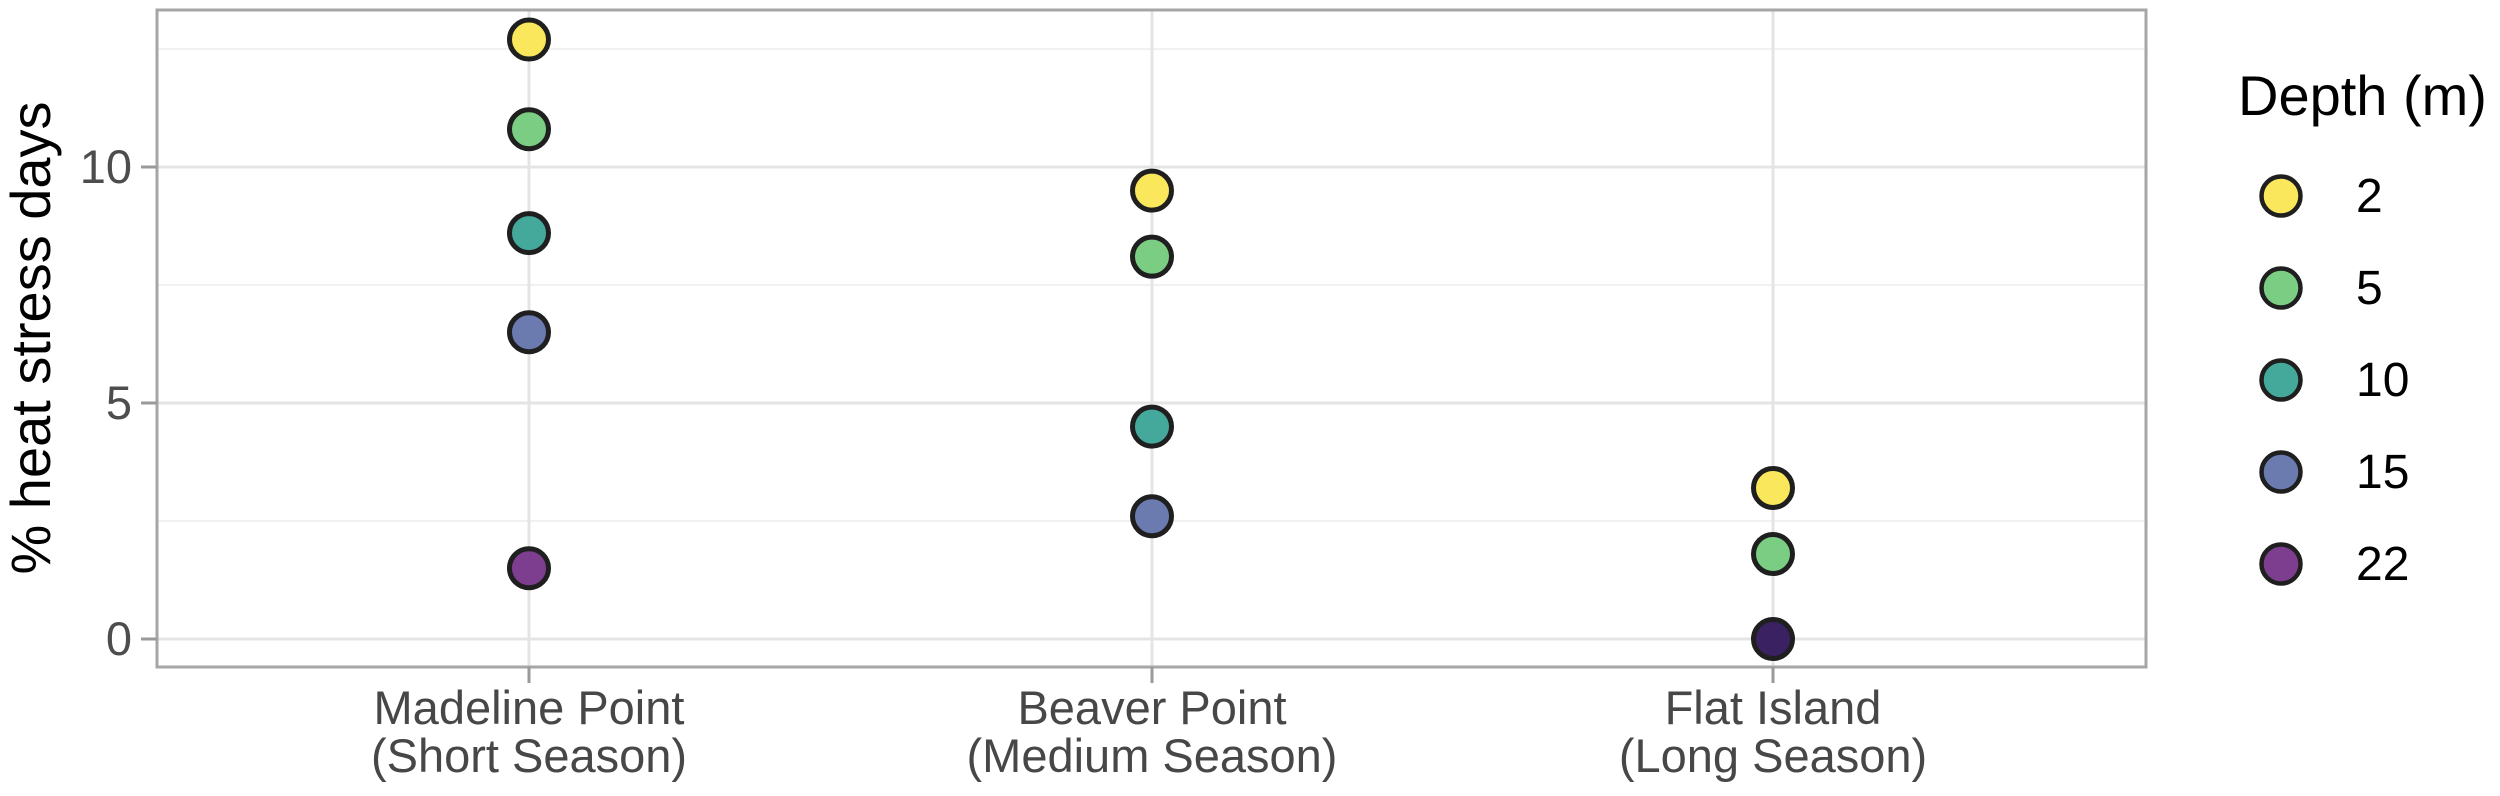 The image size is (2500, 796). I want to click on category-label-madeline-point-line2: (Short Season), so click(529, 755).